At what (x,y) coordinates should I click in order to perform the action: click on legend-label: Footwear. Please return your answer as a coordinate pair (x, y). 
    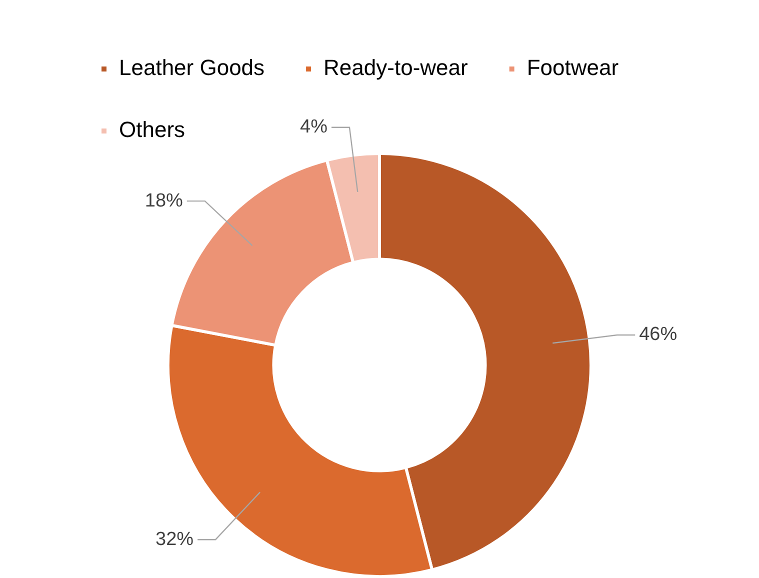
    Looking at the image, I should click on (572, 67).